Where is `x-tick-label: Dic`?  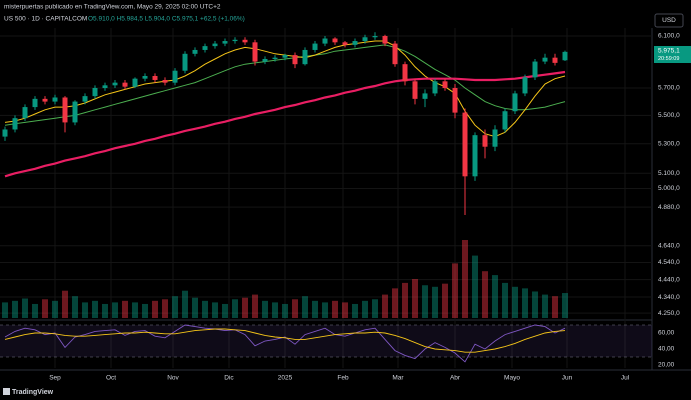
x-tick-label: Dic is located at coordinates (229, 378).